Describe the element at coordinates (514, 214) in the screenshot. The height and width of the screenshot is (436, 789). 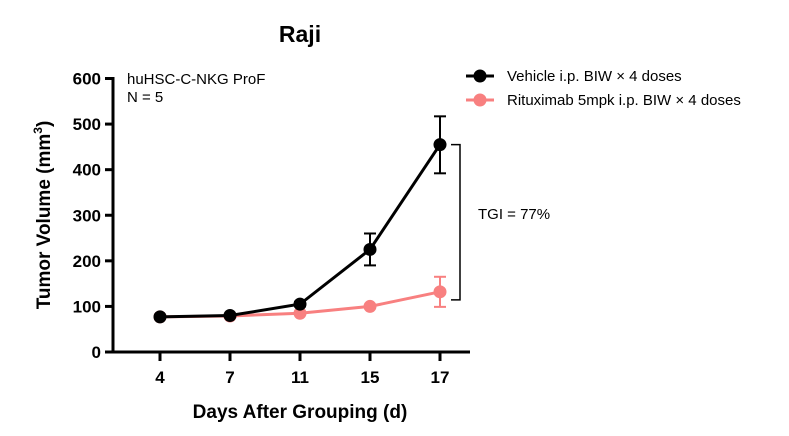
I see `annotation-tgi: TGI = 77%` at that location.